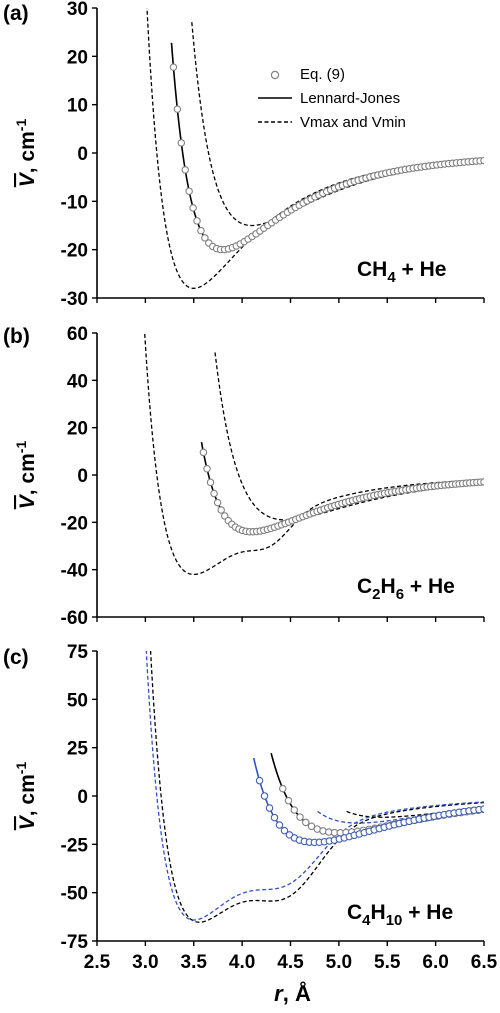 This screenshot has height=1013, width=500. What do you see at coordinates (242, 962) in the screenshot?
I see `x-tick-label: 4.0` at bounding box center [242, 962].